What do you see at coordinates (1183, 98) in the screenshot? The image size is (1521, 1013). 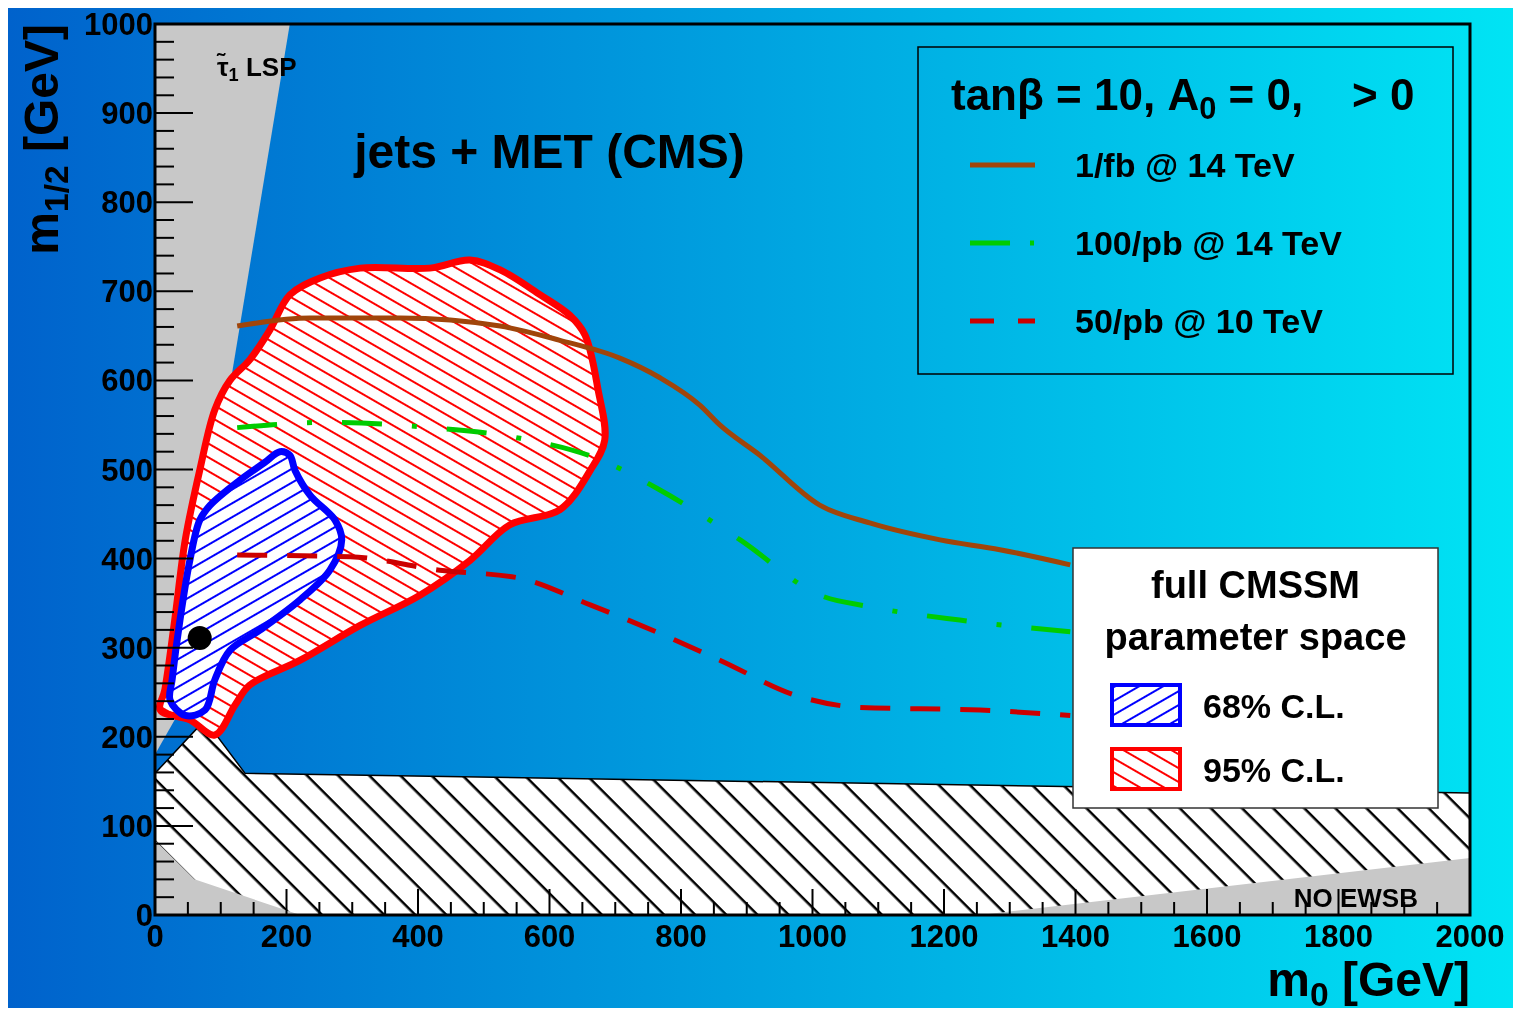 I see `legend-title: tanβ = 10, A$_{0}$ = 0, > 0` at bounding box center [1183, 98].